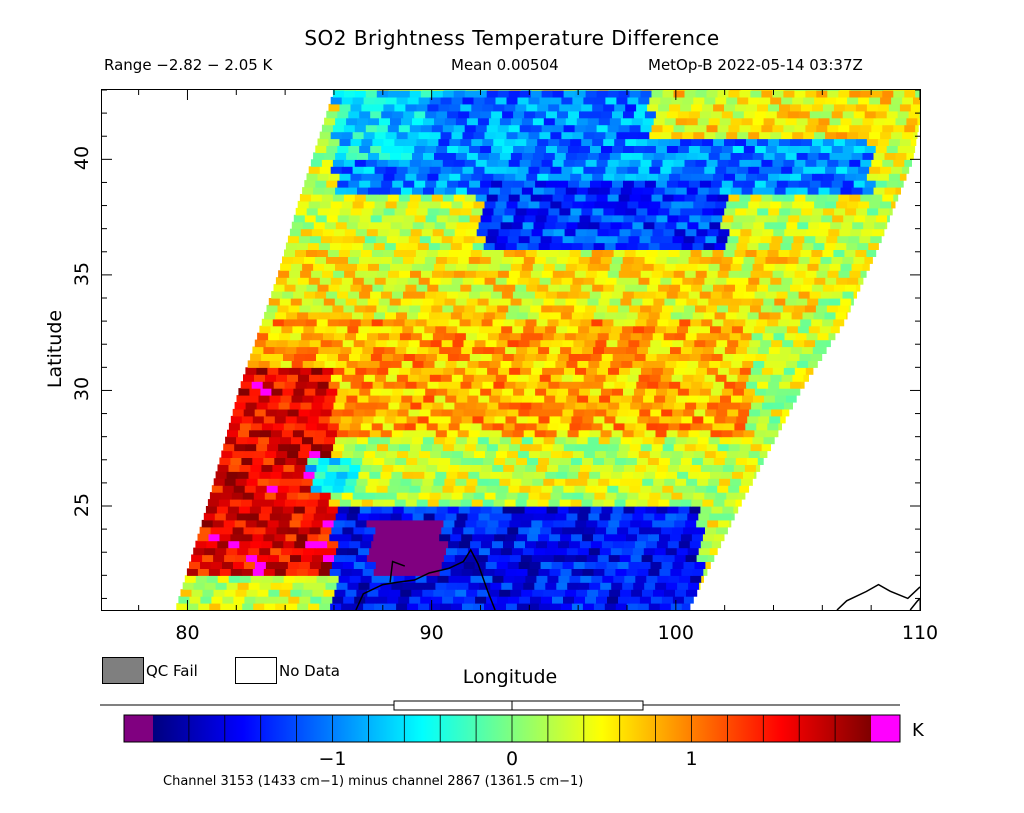 The image size is (1024, 813). Describe the element at coordinates (256, 670) in the screenshot. I see `no-data-swatch` at that location.